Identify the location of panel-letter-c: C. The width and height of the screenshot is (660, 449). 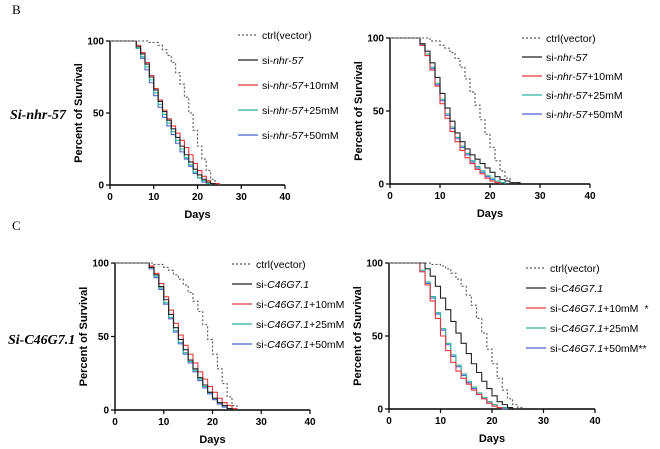
(16, 225).